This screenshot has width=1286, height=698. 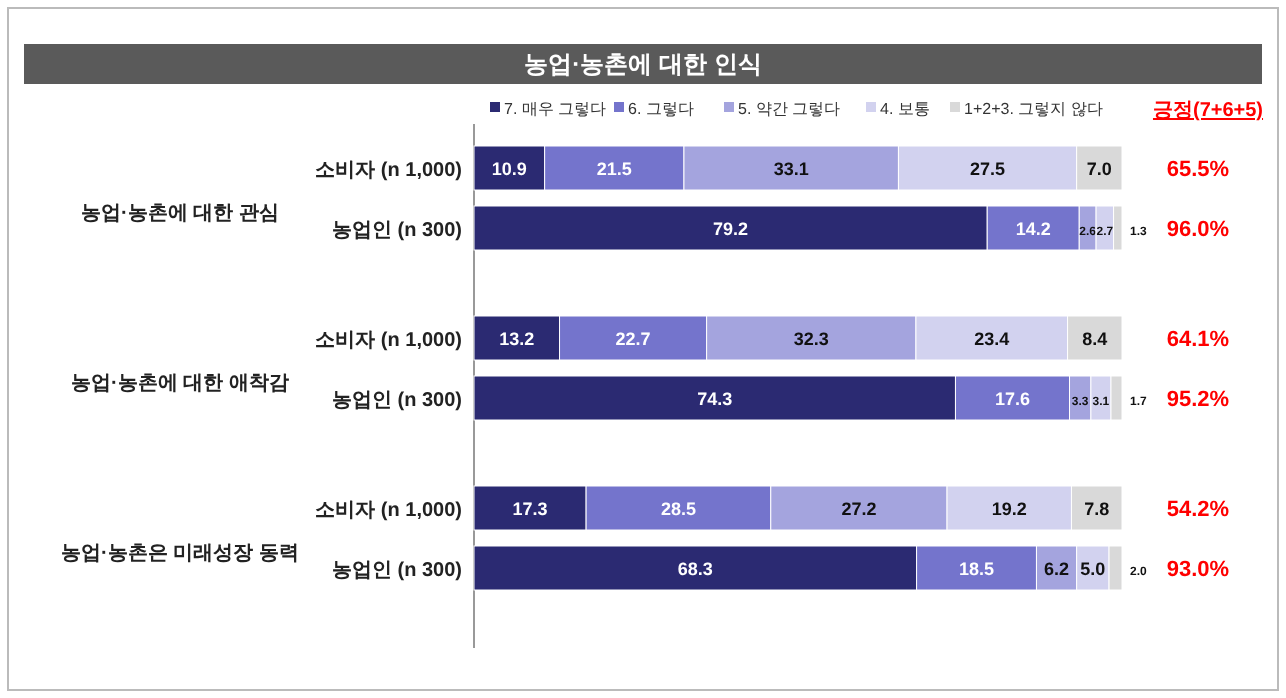 What do you see at coordinates (1012, 399) in the screenshot?
I see `data-label: 17.6` at bounding box center [1012, 399].